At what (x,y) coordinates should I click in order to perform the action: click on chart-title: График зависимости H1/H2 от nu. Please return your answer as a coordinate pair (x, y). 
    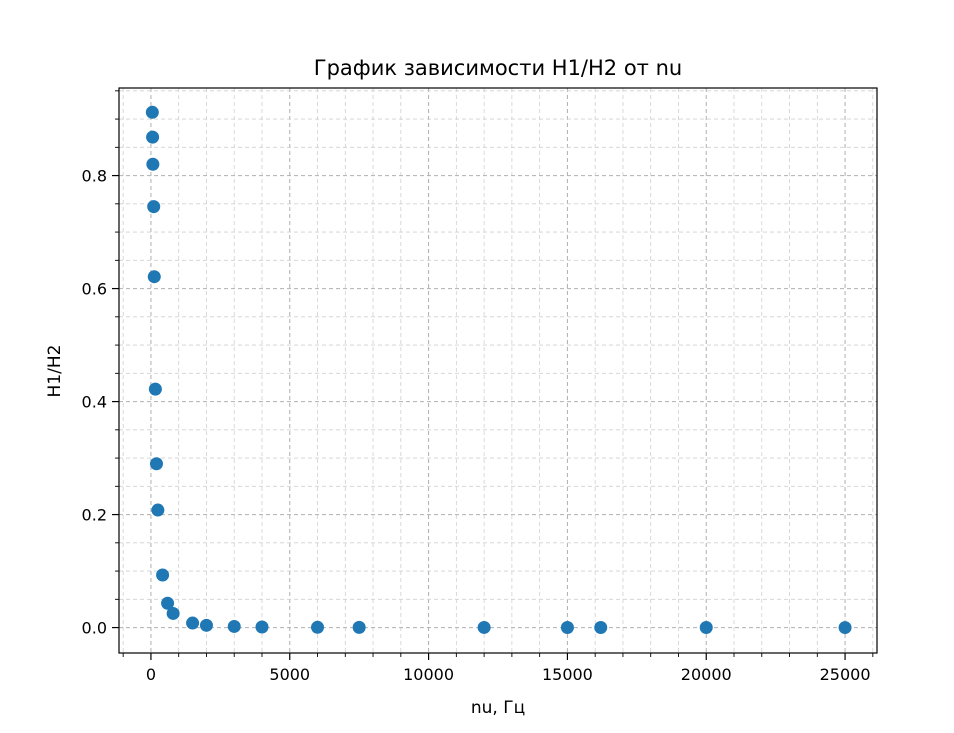
    Looking at the image, I should click on (498, 68).